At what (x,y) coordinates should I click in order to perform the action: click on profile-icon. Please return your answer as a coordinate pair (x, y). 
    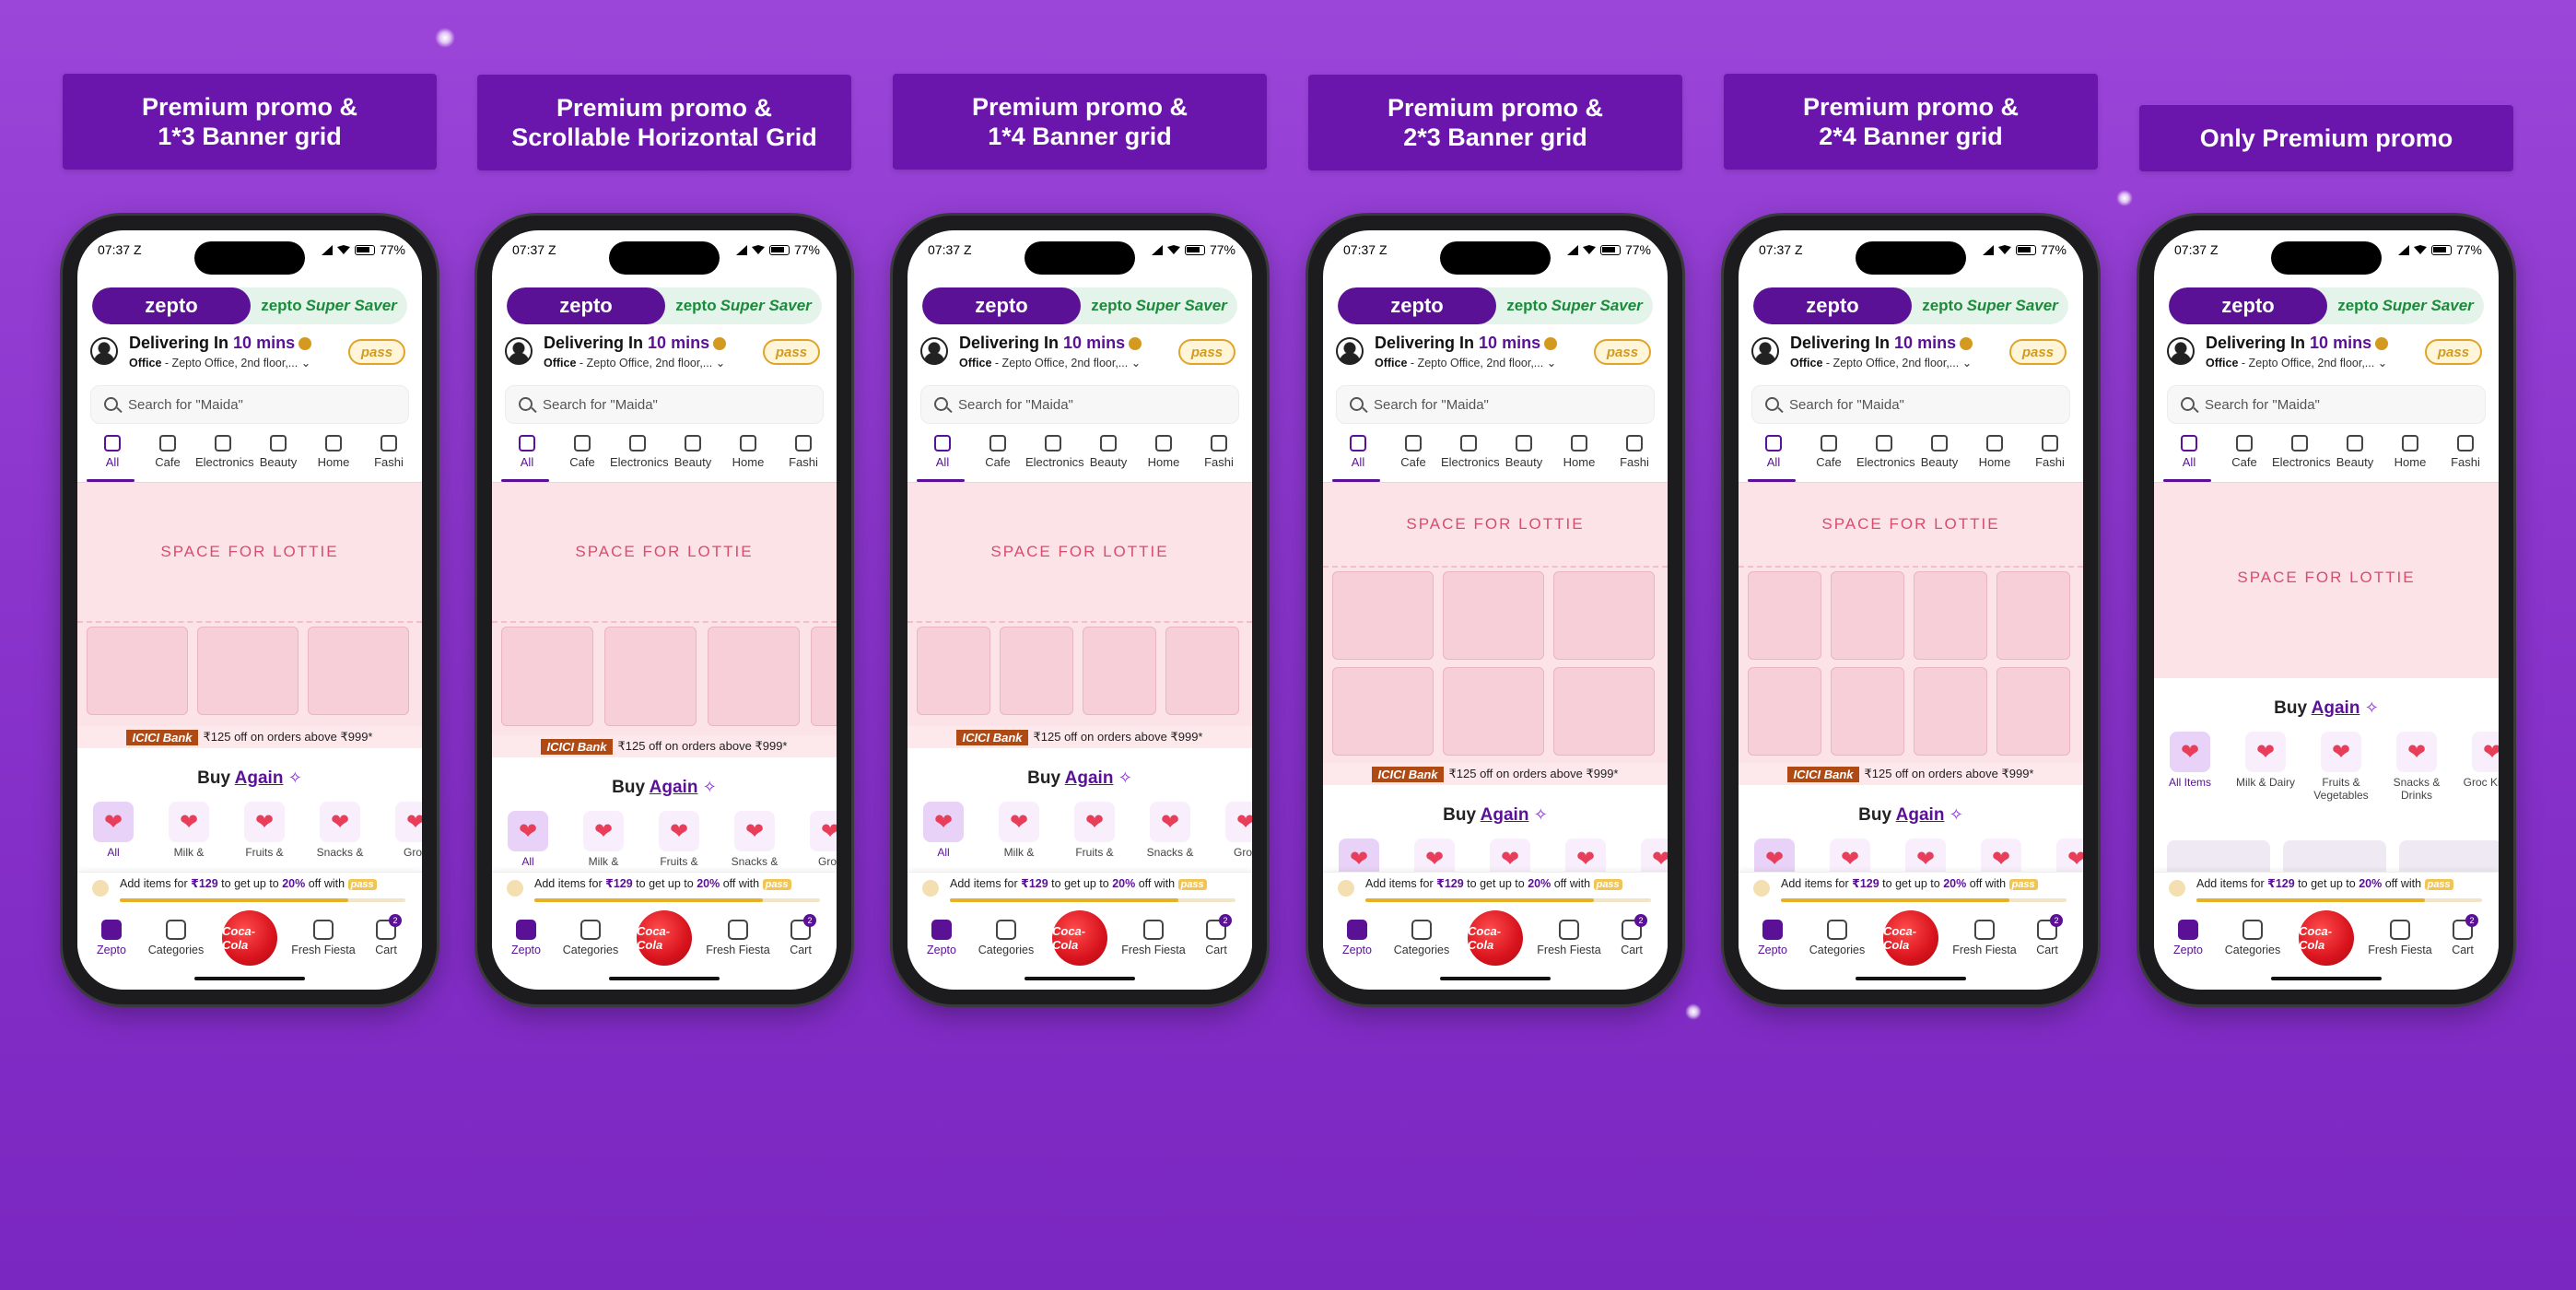
    Looking at the image, I should click on (519, 351).